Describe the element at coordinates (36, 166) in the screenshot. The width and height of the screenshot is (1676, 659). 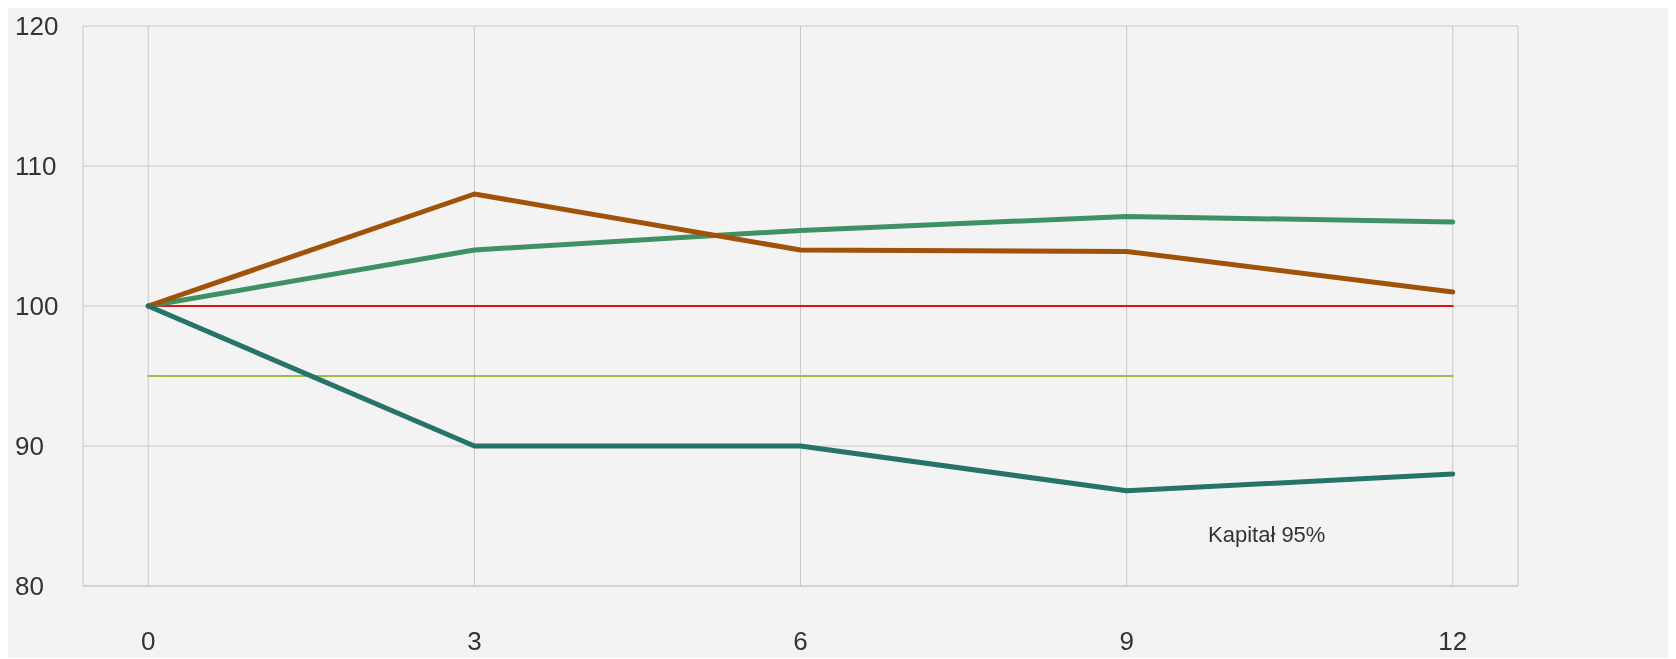
I see `y-tick-label: 110` at that location.